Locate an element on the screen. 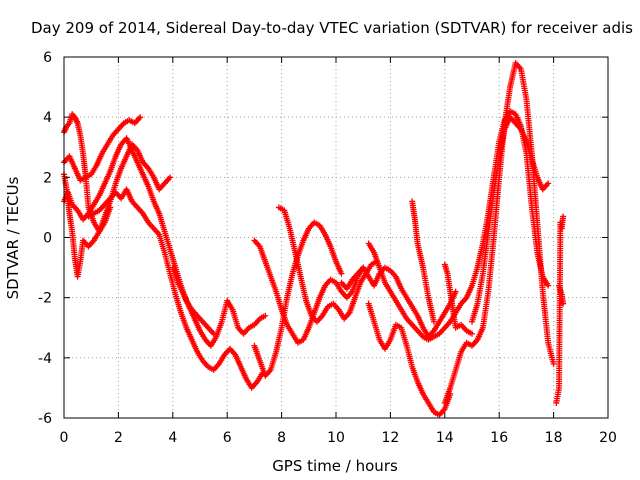 This screenshot has height=480, width=640. series-track-o is located at coordinates (510, 219).